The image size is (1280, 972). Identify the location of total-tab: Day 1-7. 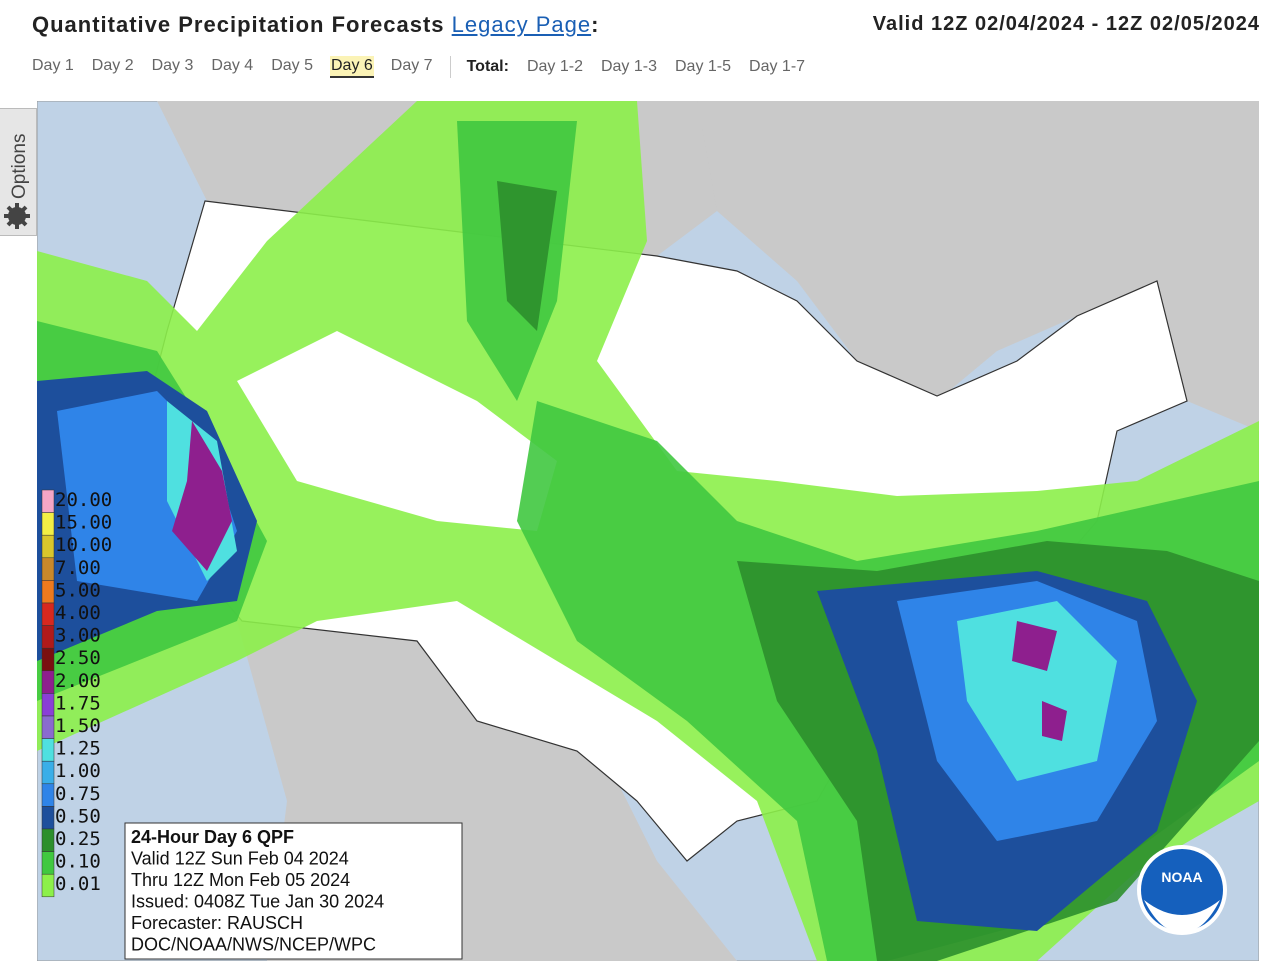
(777, 66).